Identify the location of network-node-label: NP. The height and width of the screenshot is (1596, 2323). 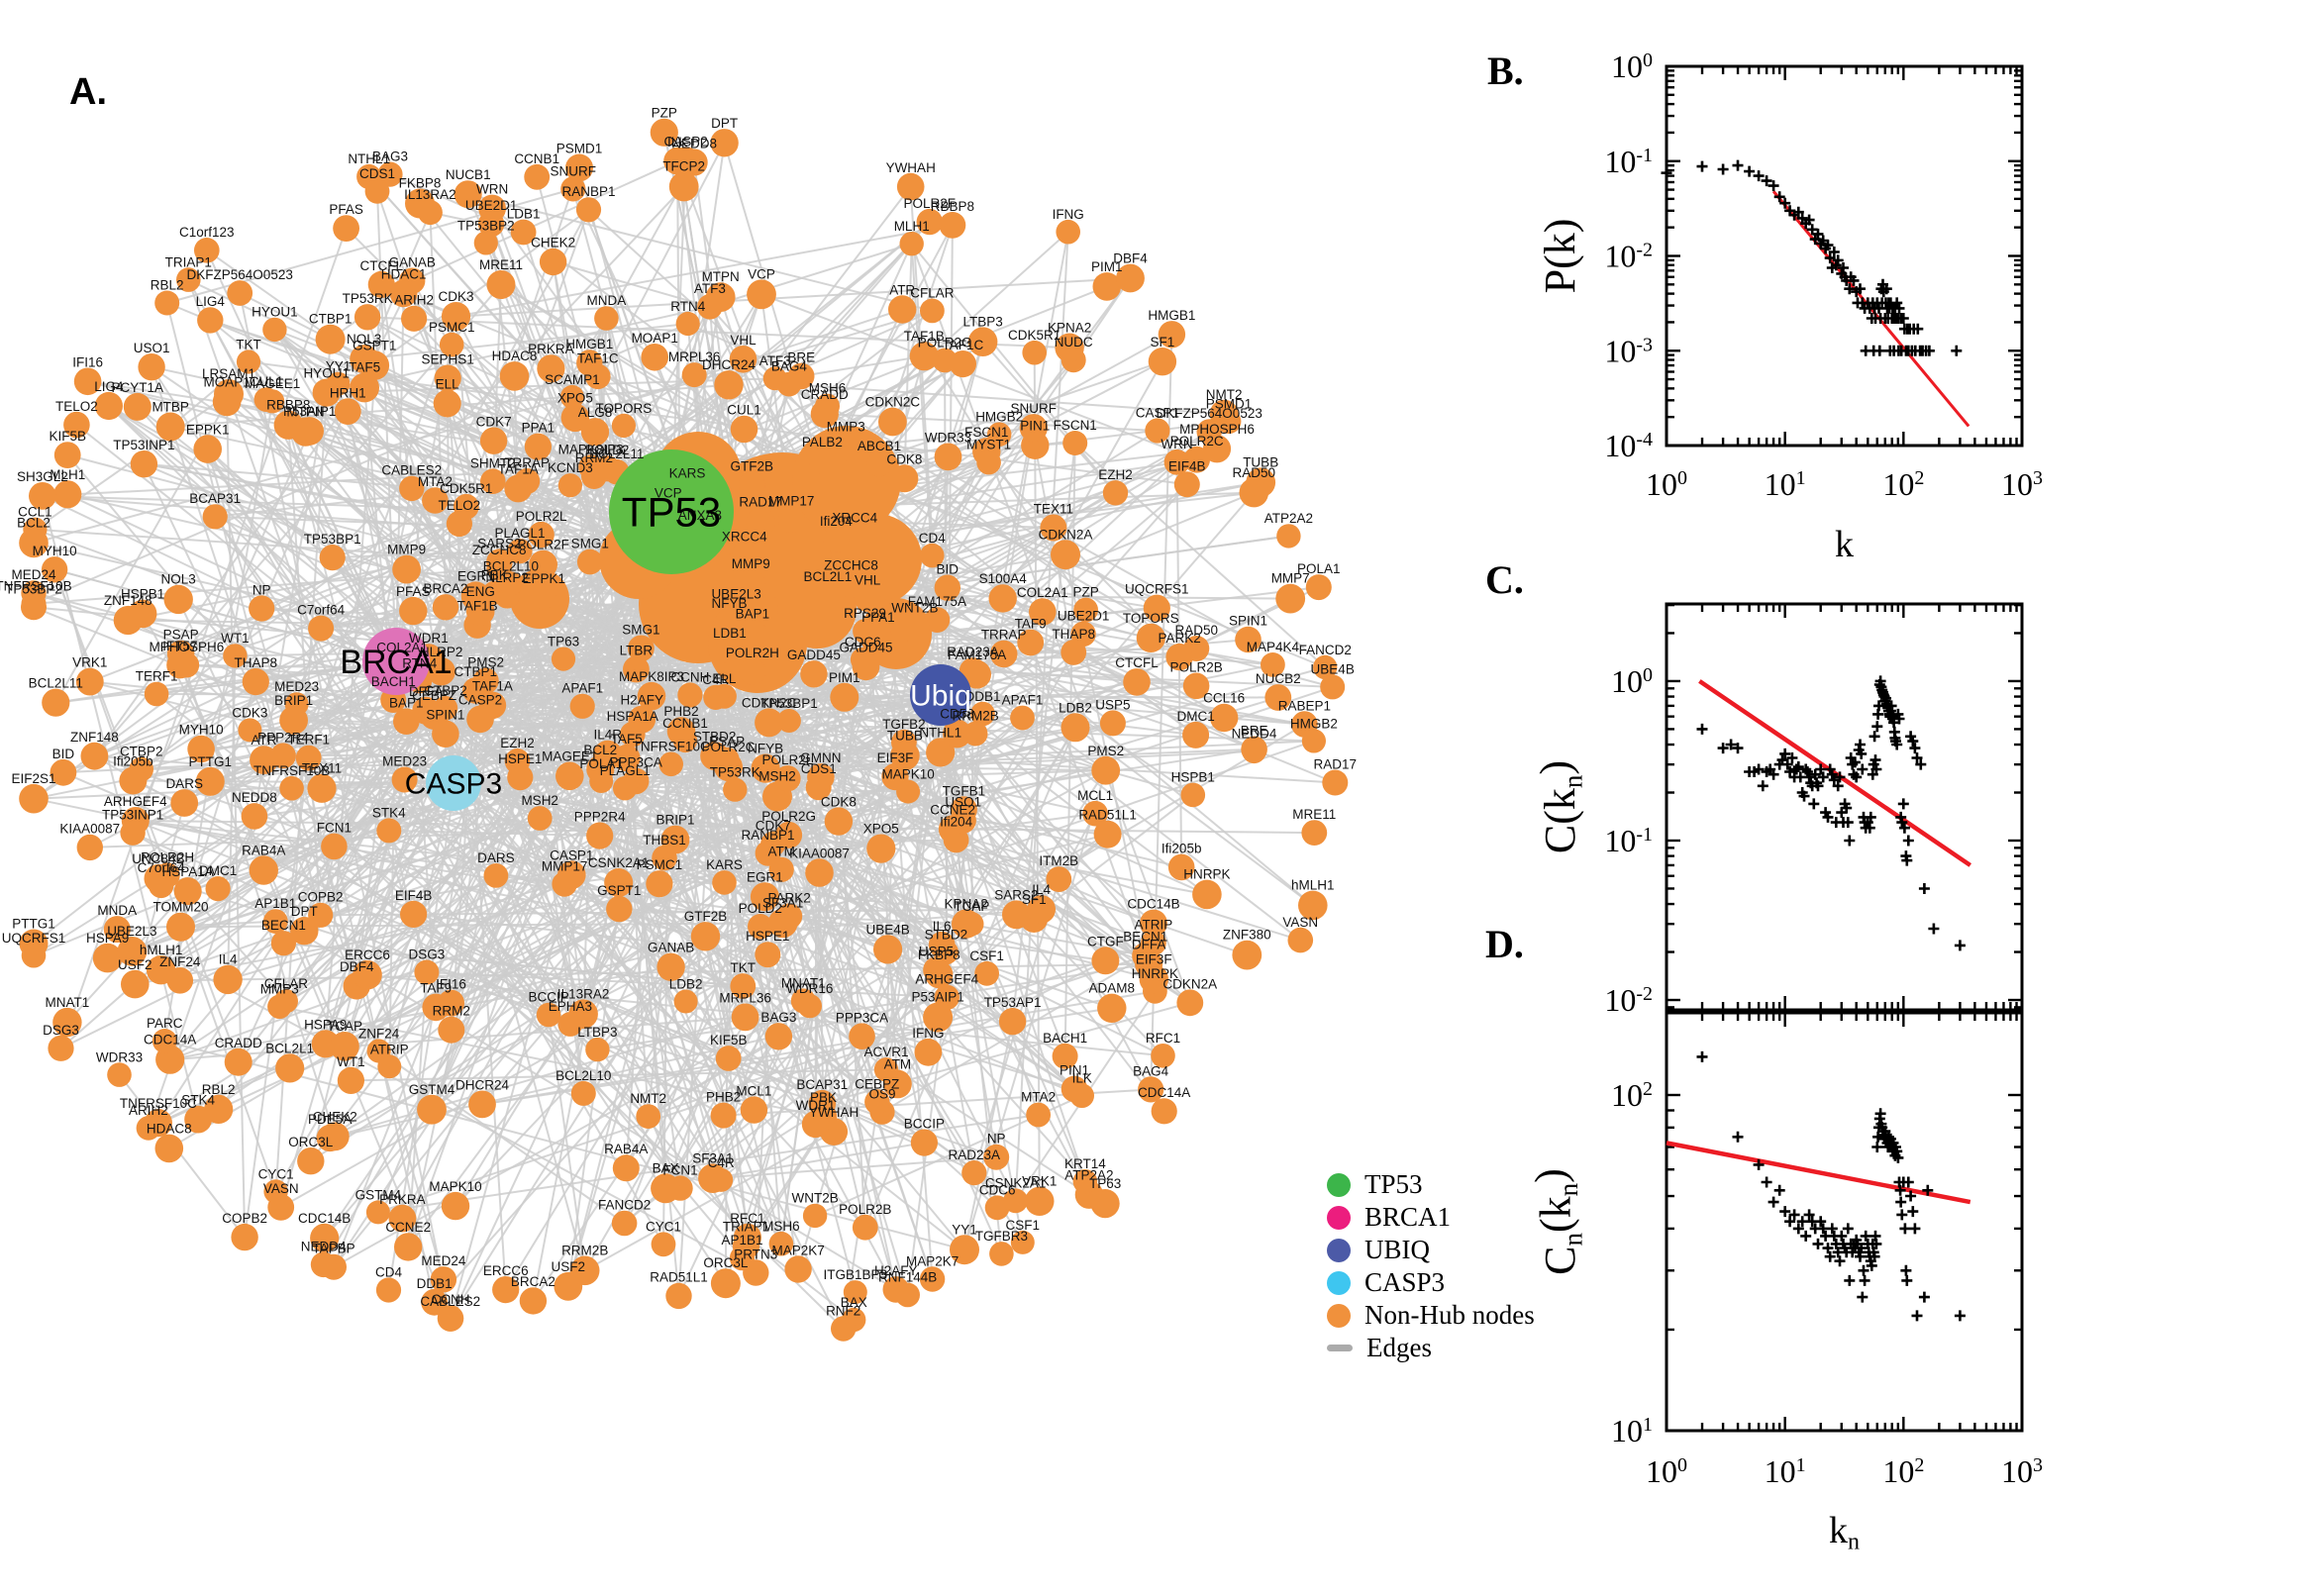
(261, 589).